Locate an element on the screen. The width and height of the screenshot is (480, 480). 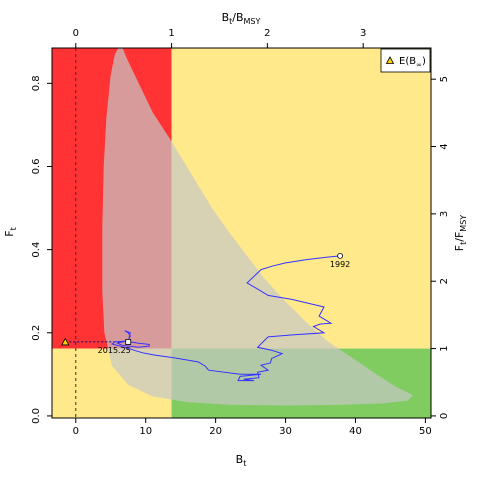
expected-point-marker is located at coordinates (65, 341).